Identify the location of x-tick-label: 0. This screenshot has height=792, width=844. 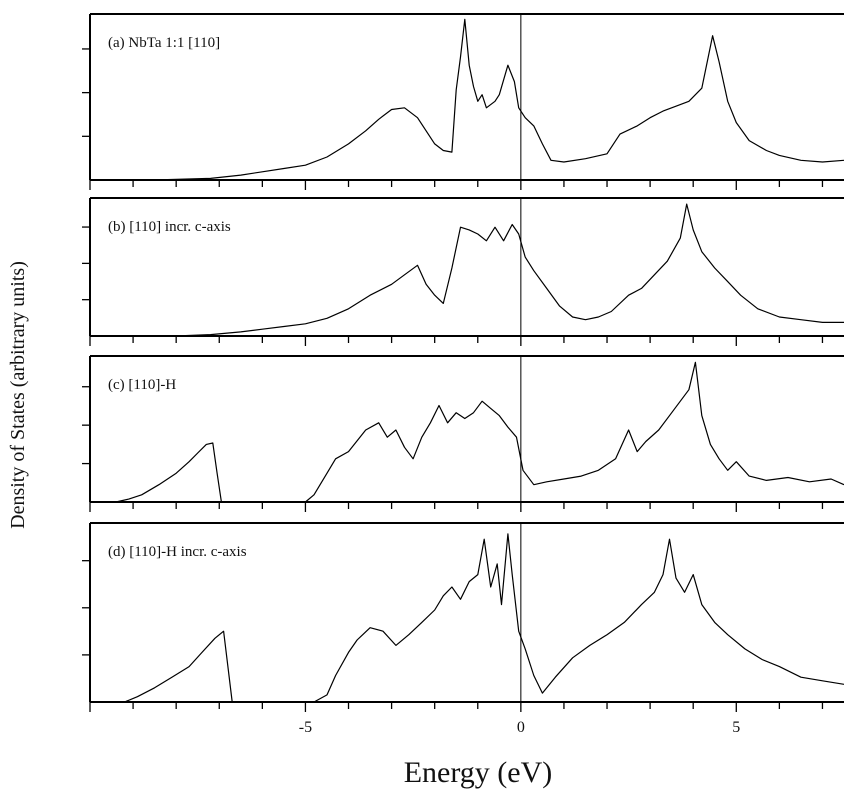
(521, 727).